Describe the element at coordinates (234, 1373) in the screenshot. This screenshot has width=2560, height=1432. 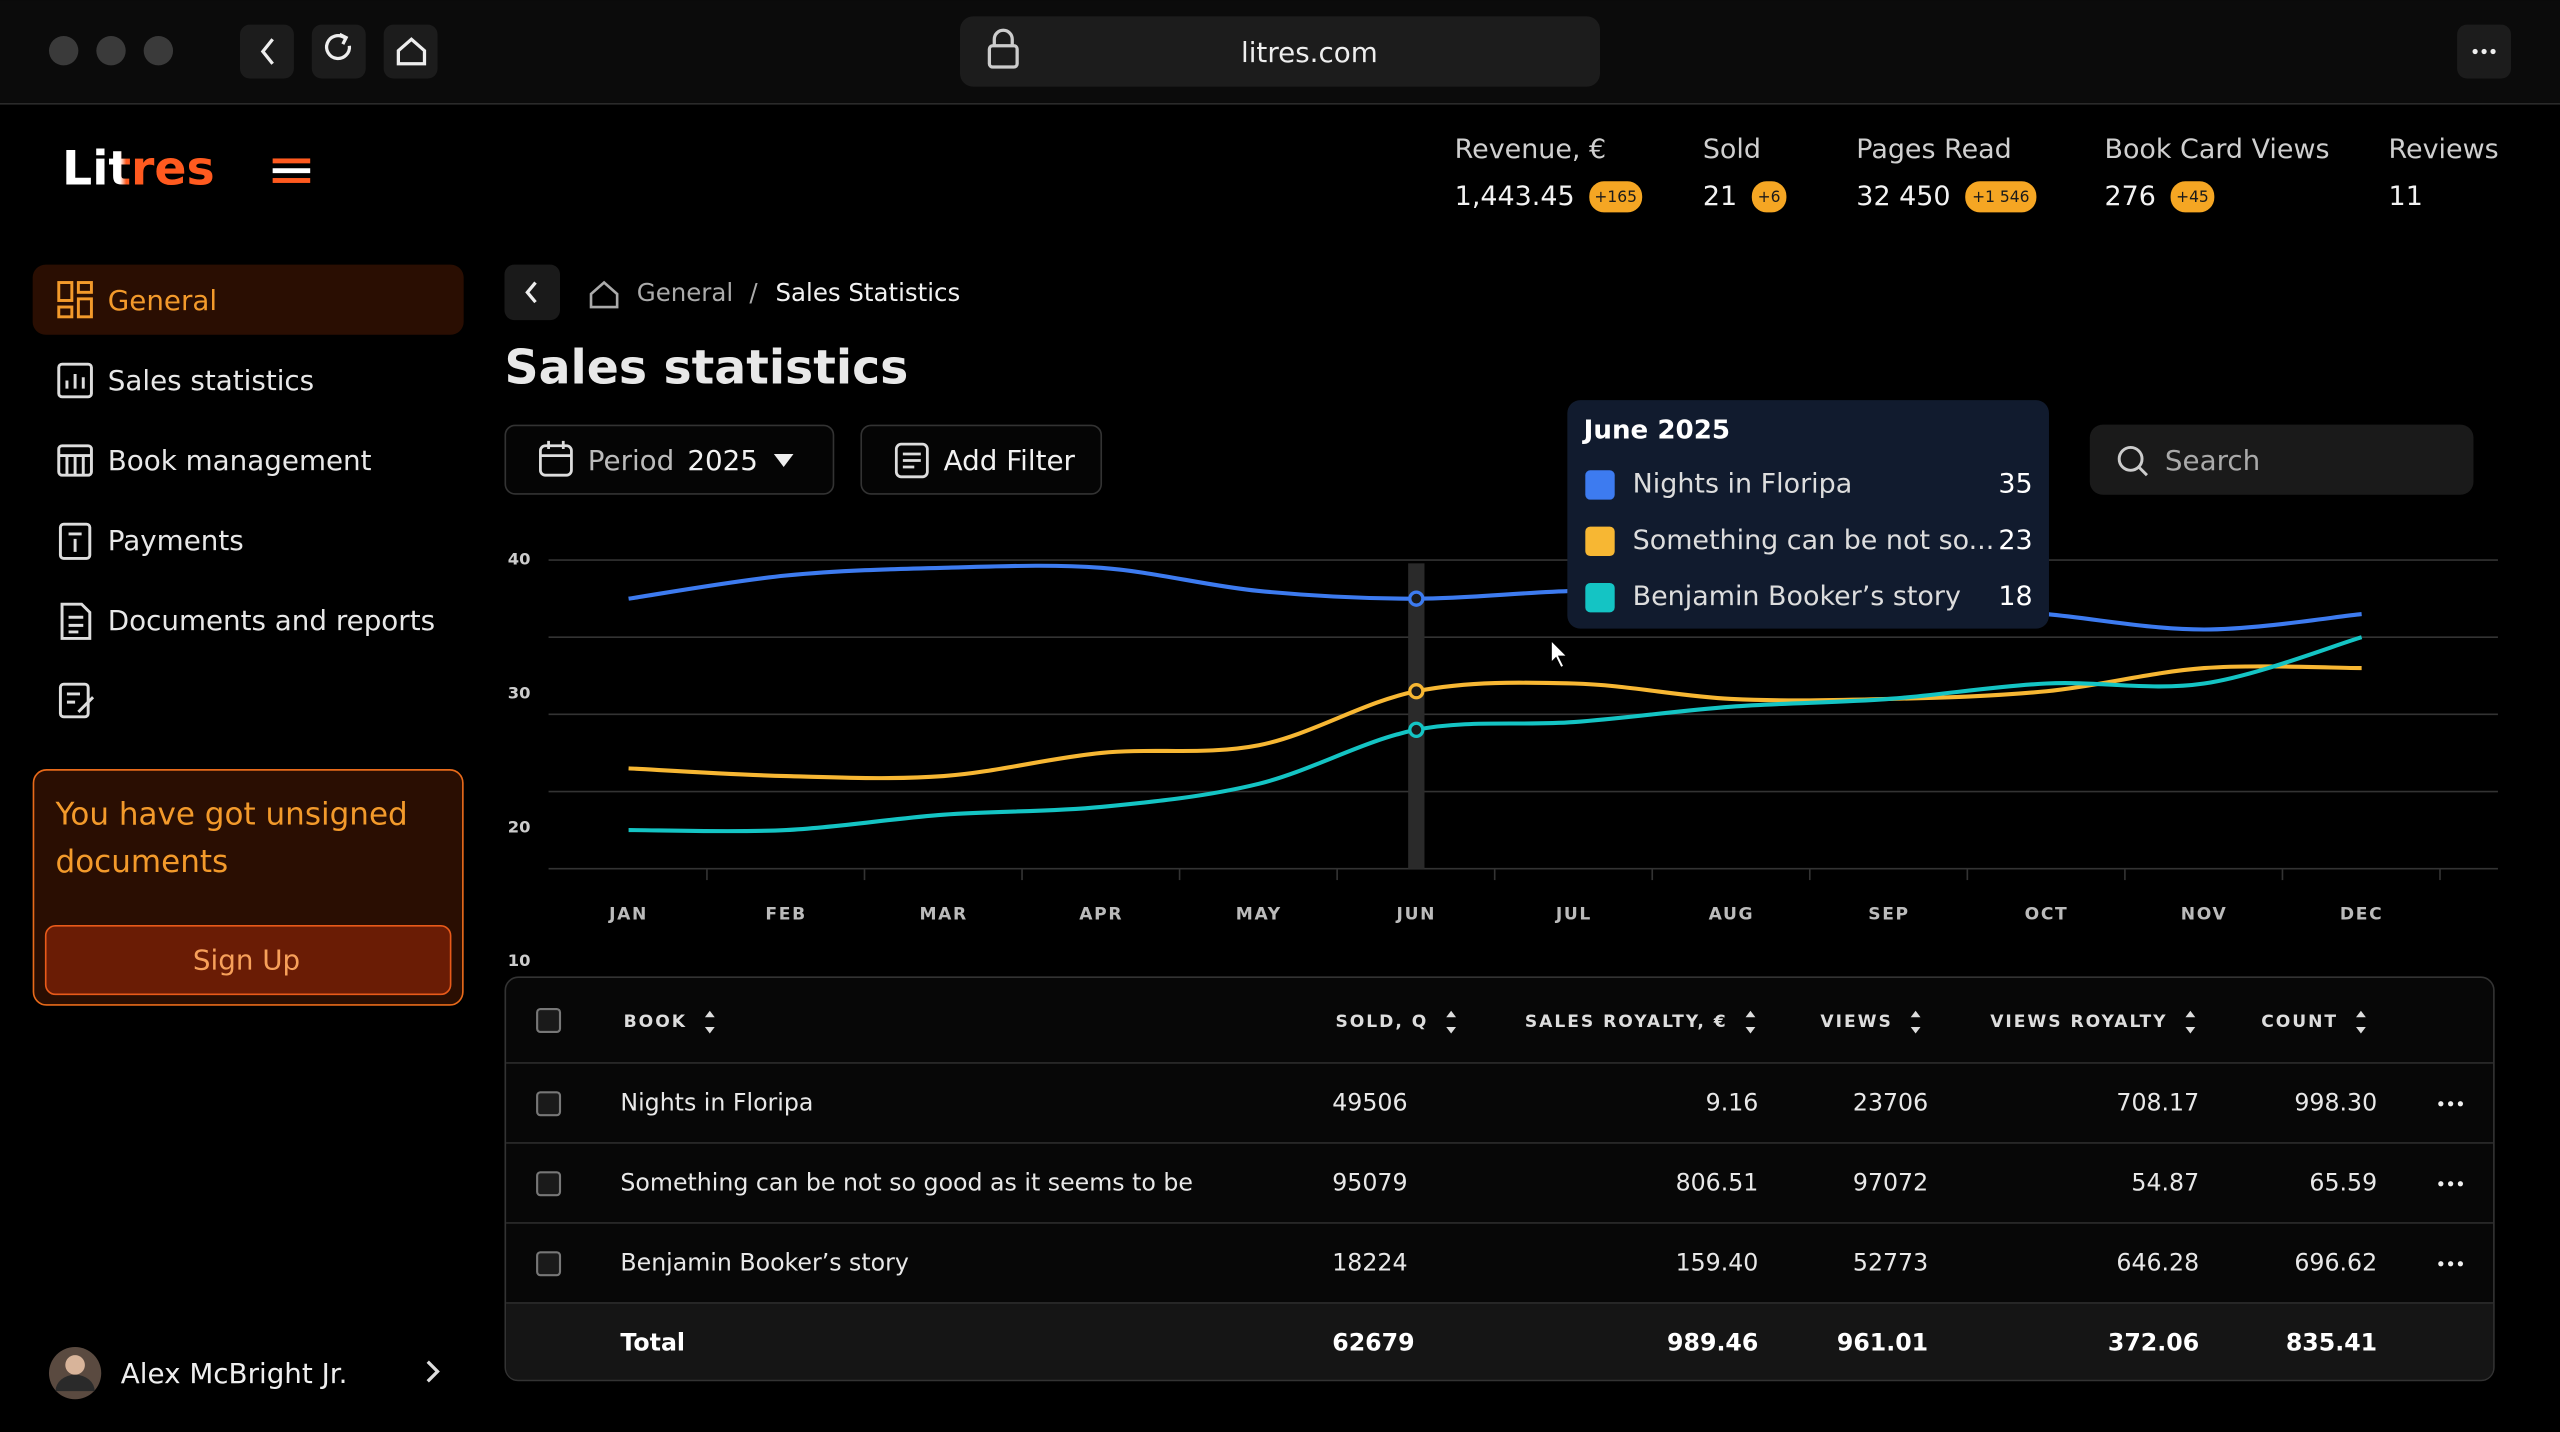
I see `user-name: Alex McBright Jr.` at that location.